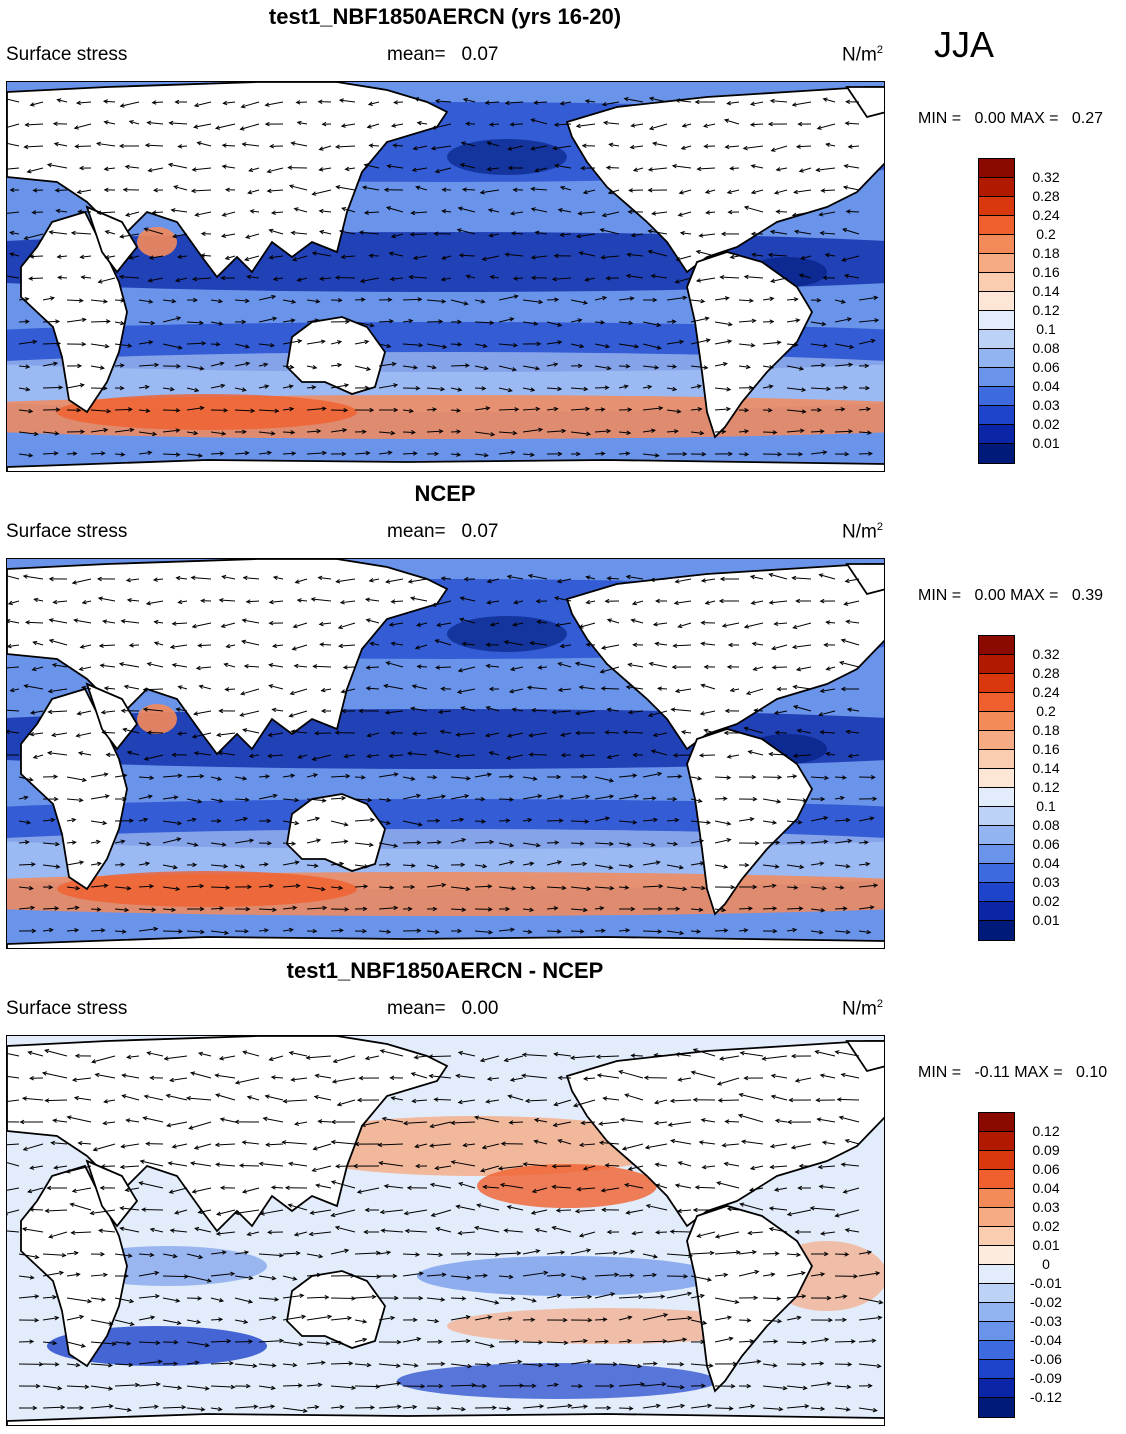 This screenshot has height=1434, width=1126. What do you see at coordinates (996, 339) in the screenshot?
I see `colorbar-swatch` at bounding box center [996, 339].